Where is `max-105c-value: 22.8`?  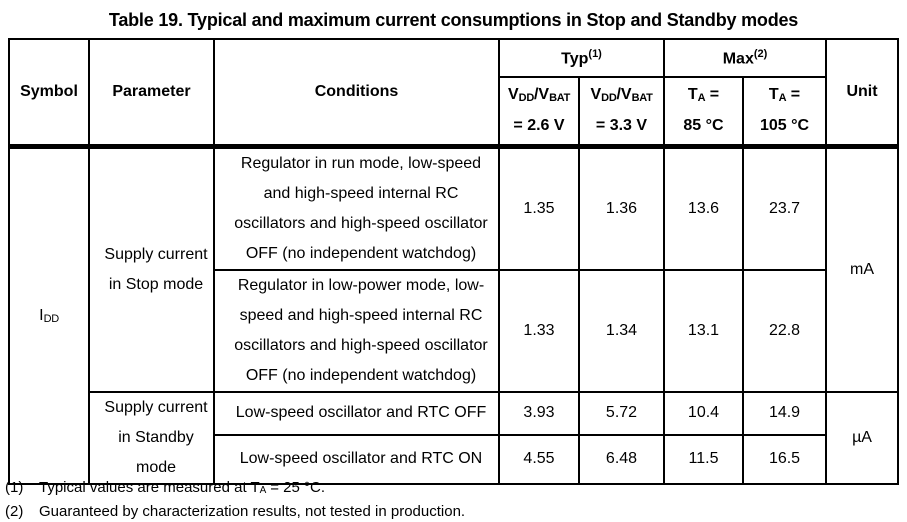 max-105c-value: 22.8 is located at coordinates (784, 330).